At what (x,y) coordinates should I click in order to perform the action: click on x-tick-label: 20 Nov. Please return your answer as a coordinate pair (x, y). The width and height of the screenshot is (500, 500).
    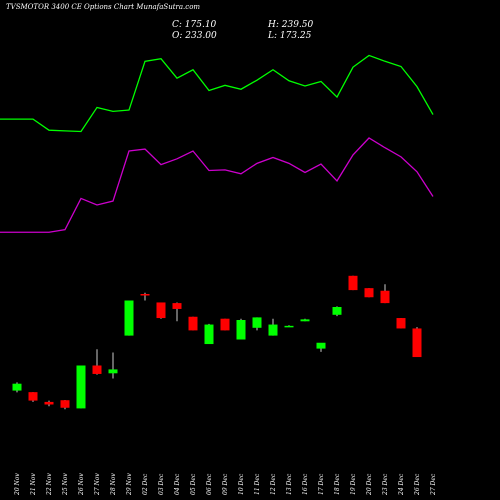
    Looking at the image, I should click on (17, 484).